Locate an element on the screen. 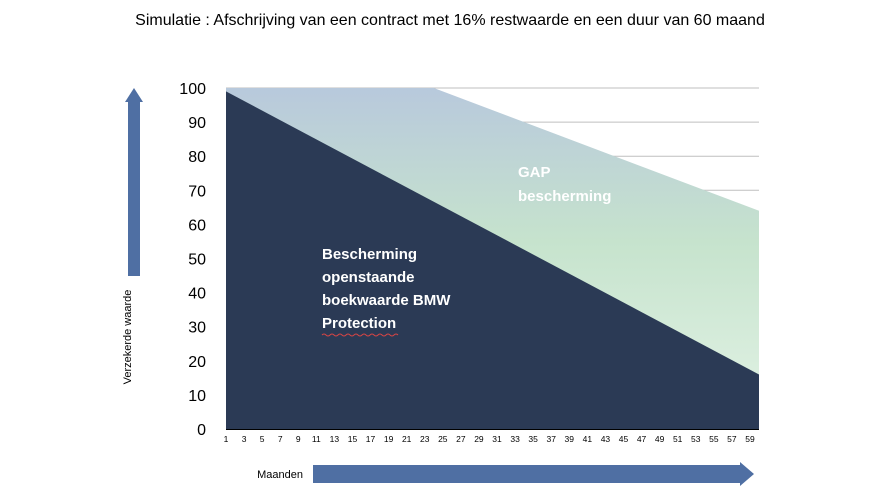 The image size is (890, 500). x-tick-label: 27 is located at coordinates (461, 439).